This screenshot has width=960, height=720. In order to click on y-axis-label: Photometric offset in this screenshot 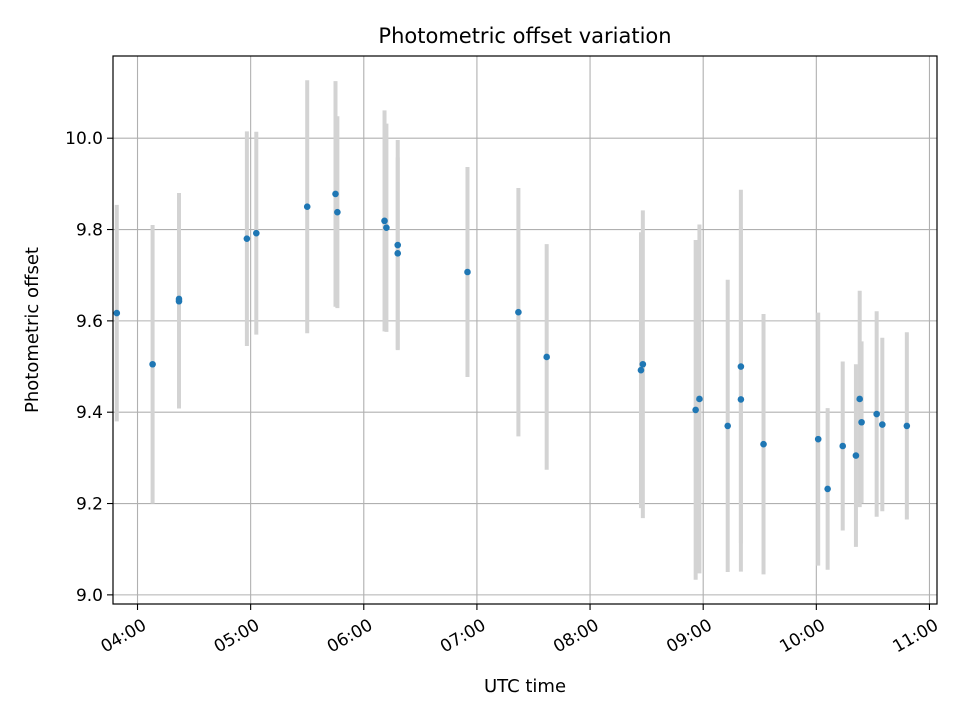, I will do `click(32, 330)`.